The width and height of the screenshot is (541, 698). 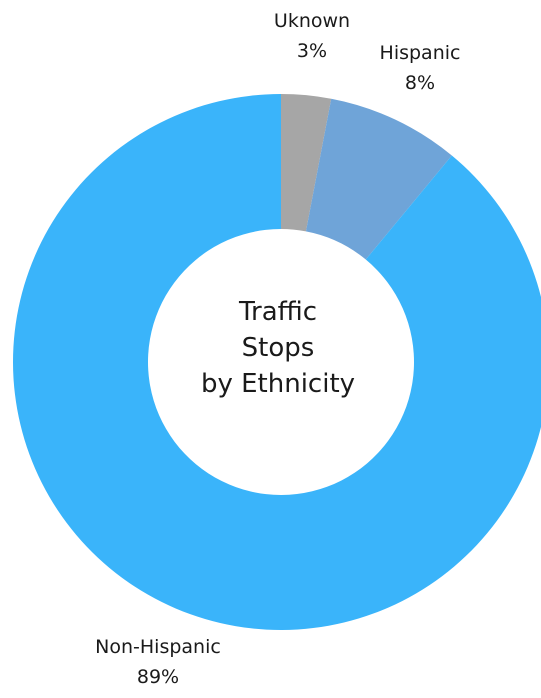 I want to click on chart-center-title: Traffic Stops by Ethnicity, so click(x=278, y=348).